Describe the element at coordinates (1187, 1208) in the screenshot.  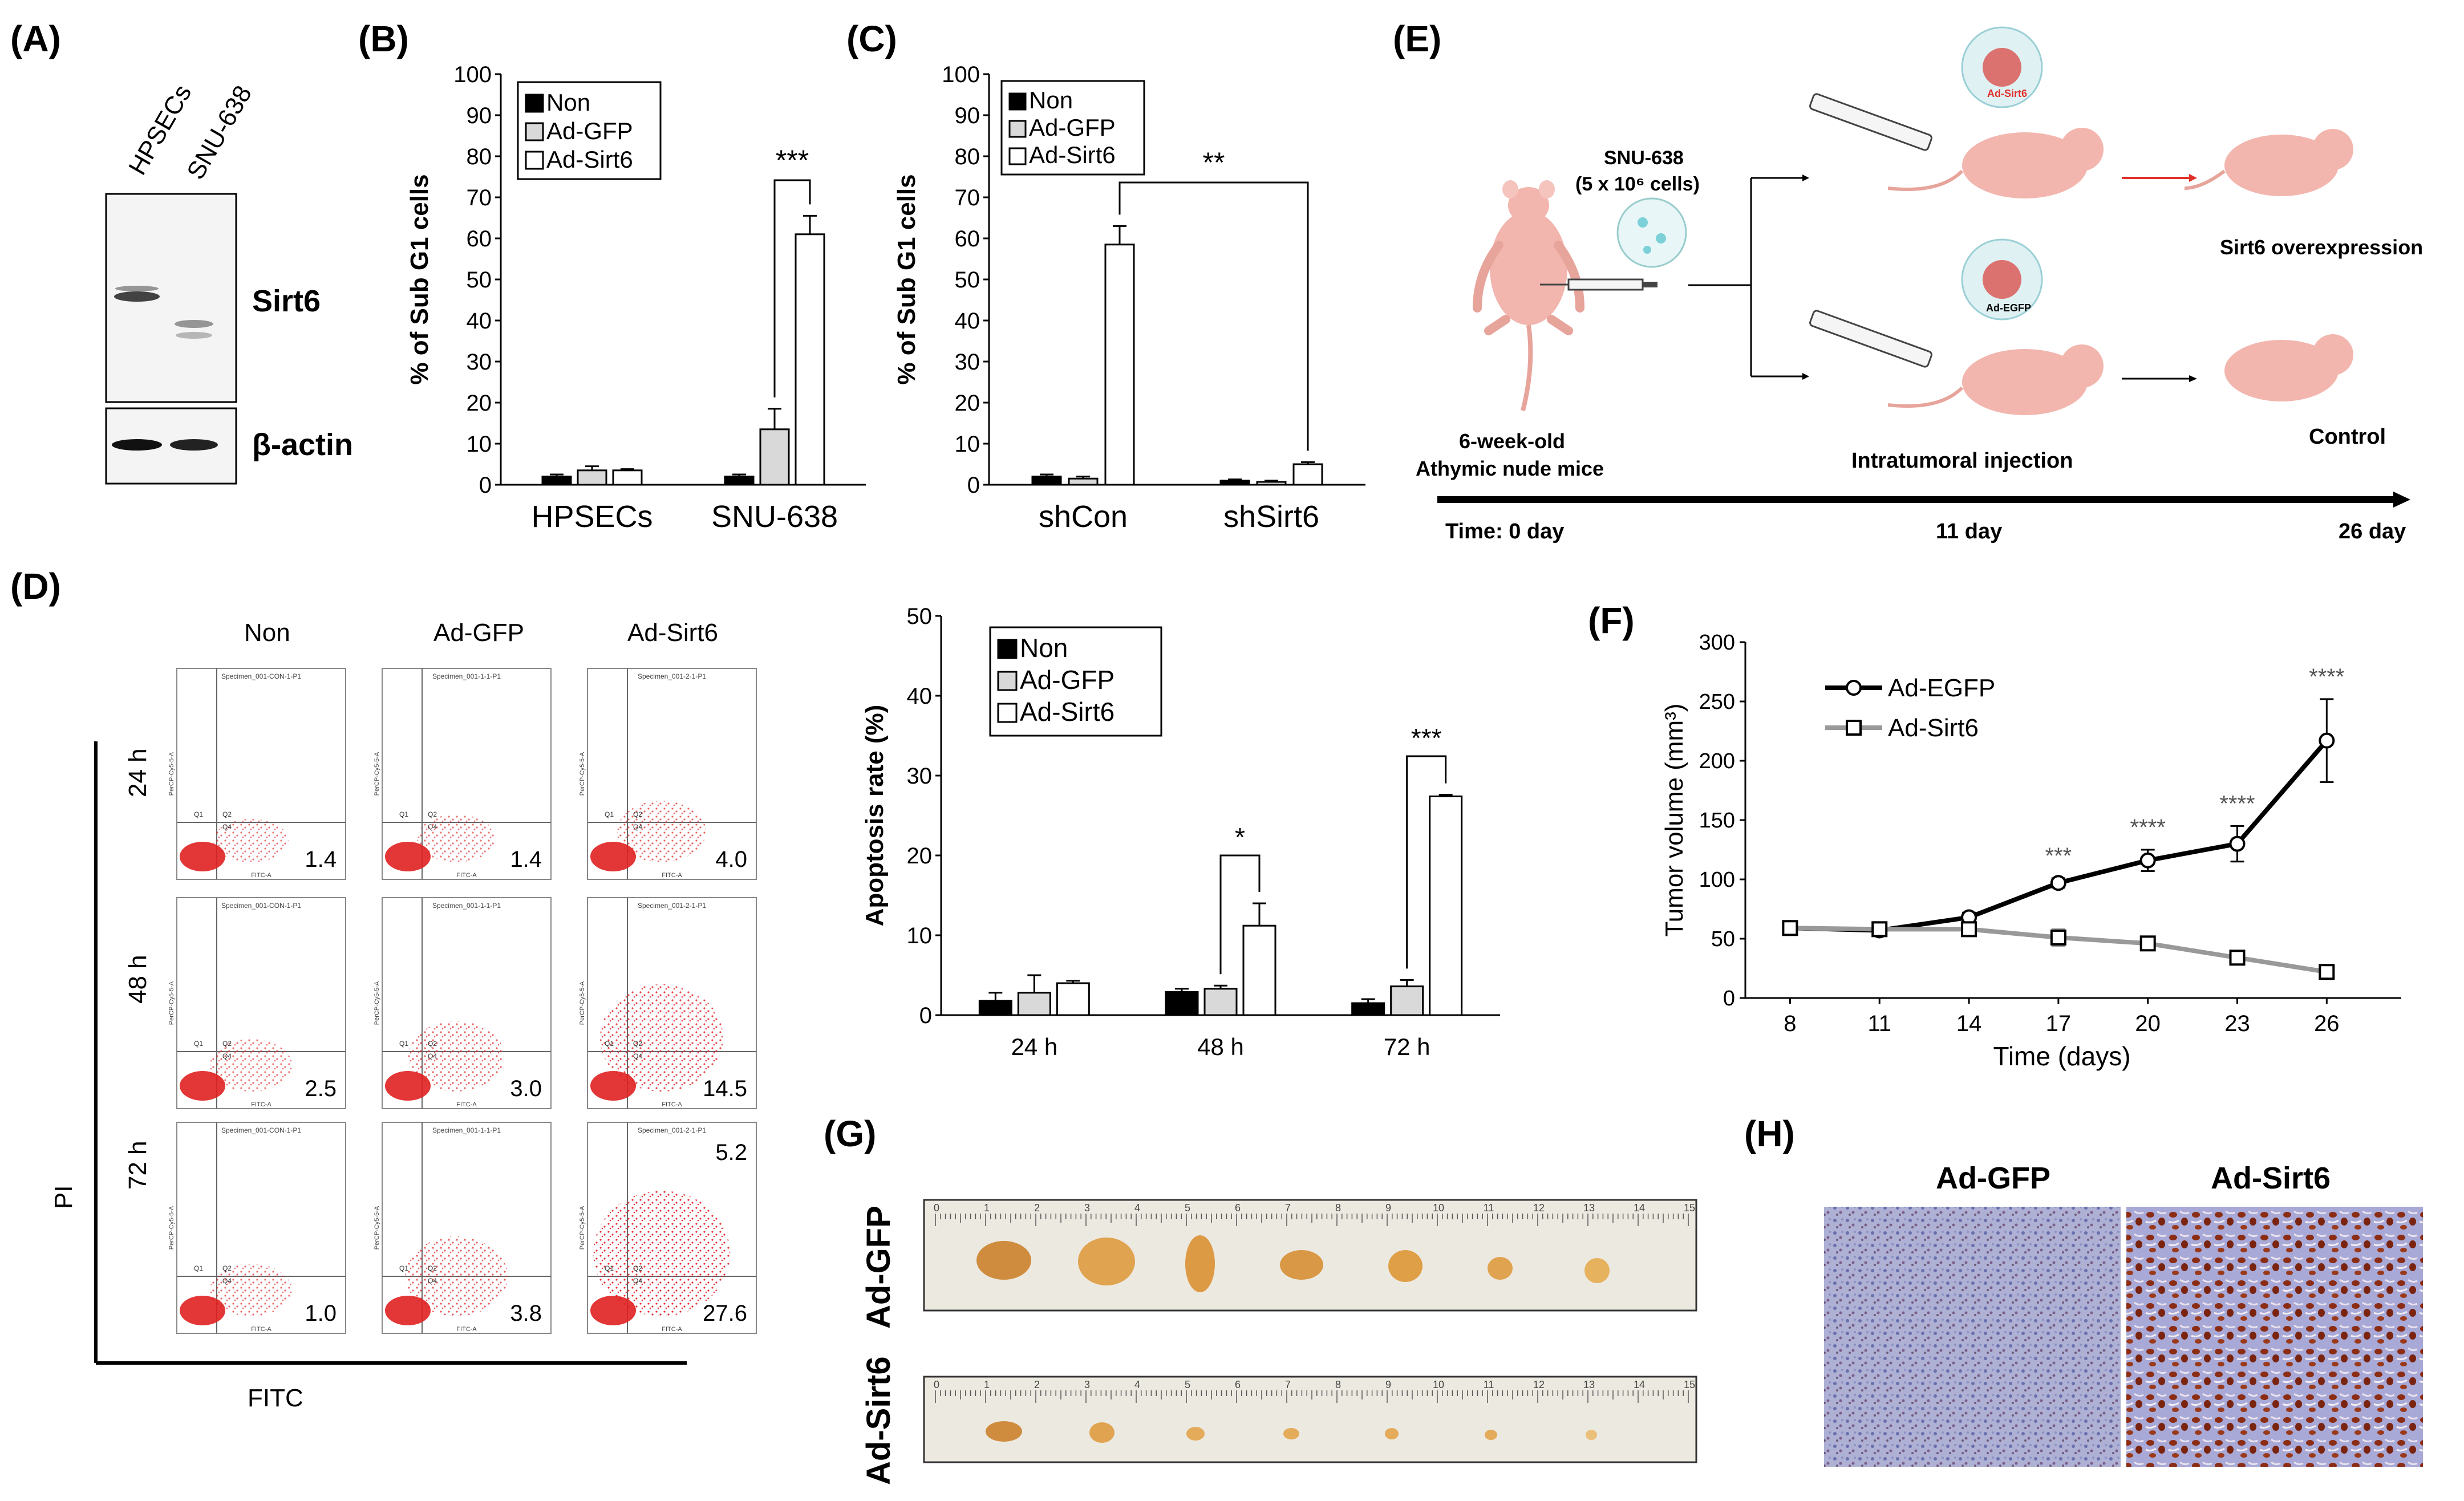
I see `ruler-number: 5` at that location.